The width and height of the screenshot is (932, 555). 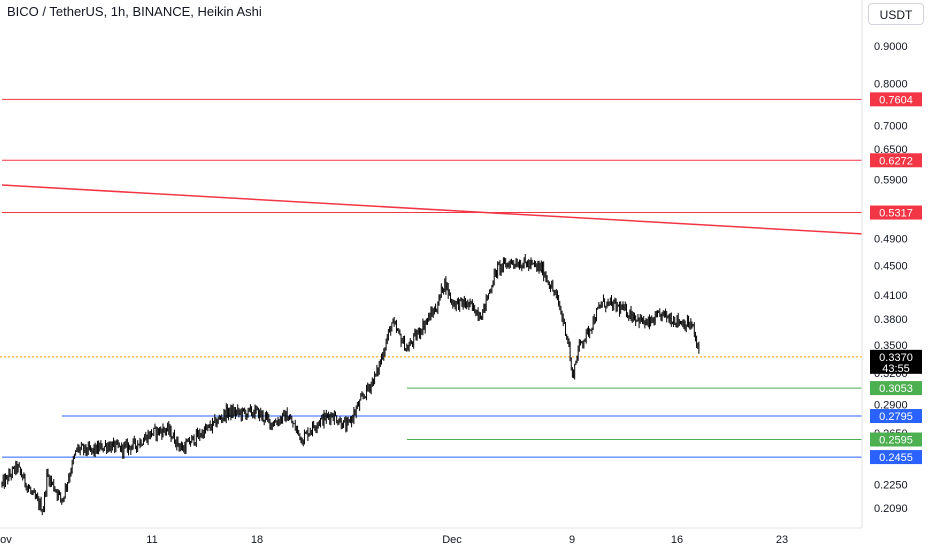 What do you see at coordinates (891, 296) in the screenshot?
I see `y-tick-label: 0.4100` at bounding box center [891, 296].